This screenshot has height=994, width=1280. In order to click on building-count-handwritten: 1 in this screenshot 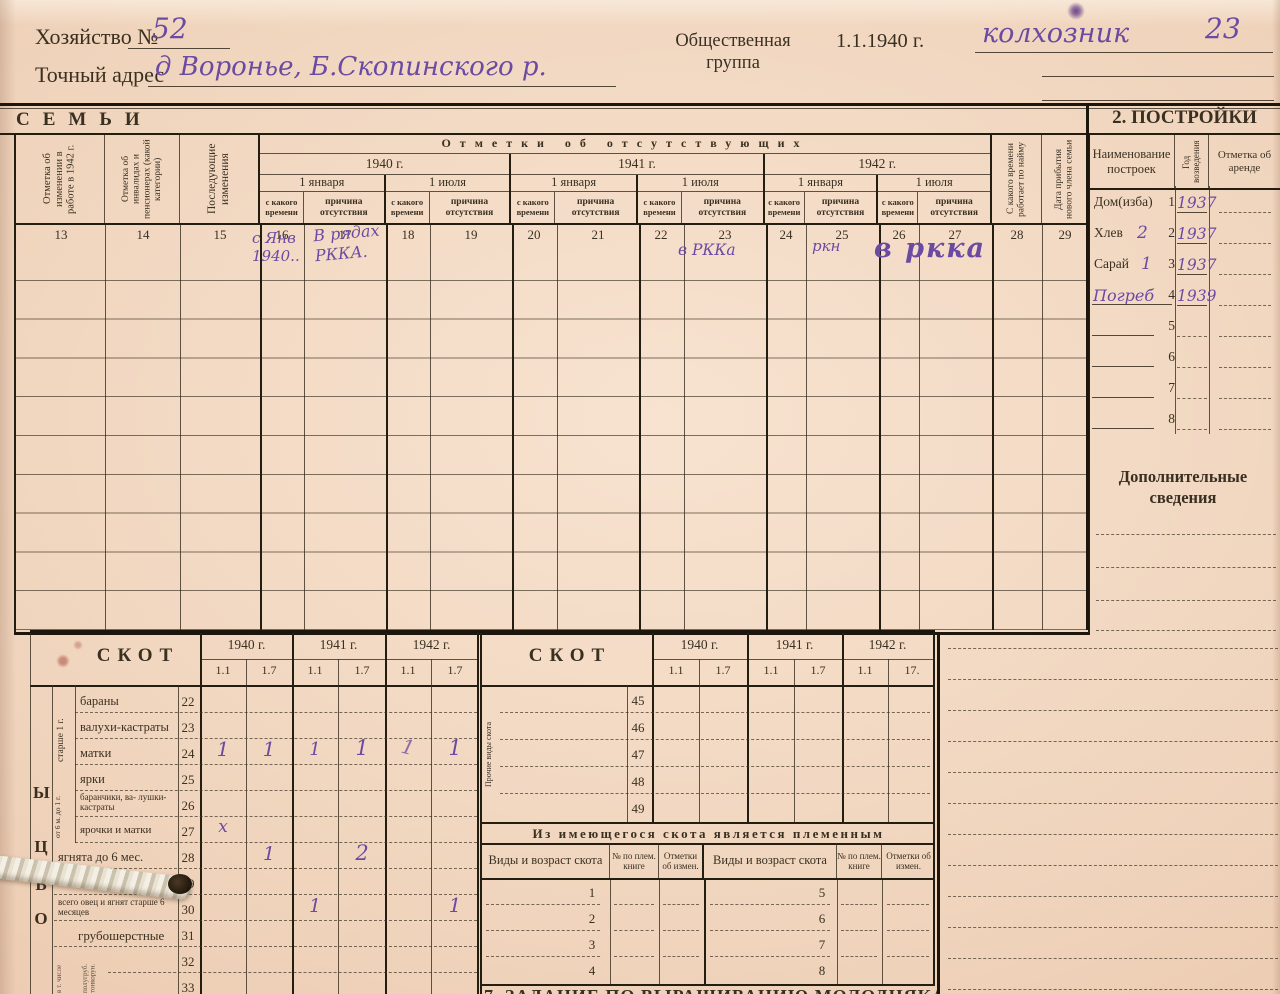, I will do `click(1146, 264)`.